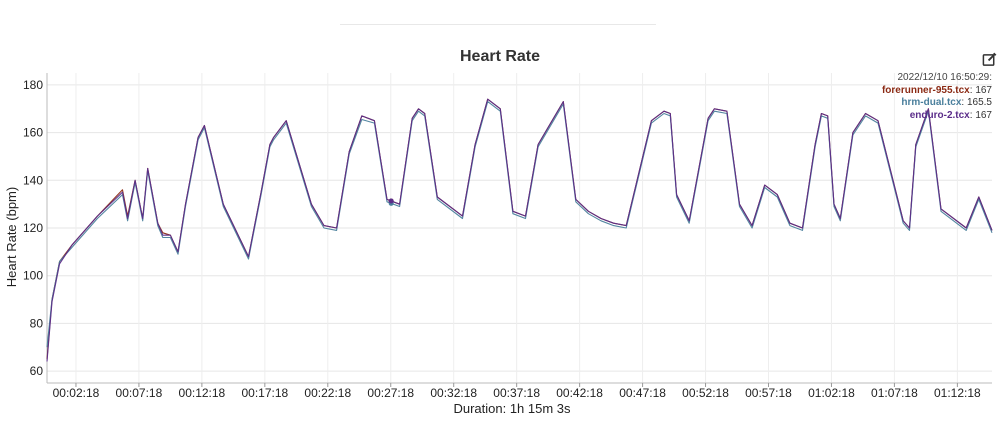 The width and height of the screenshot is (1000, 428). Describe the element at coordinates (925, 90) in the screenshot. I see `legend-series-name: forerunner-955.tcx` at that location.